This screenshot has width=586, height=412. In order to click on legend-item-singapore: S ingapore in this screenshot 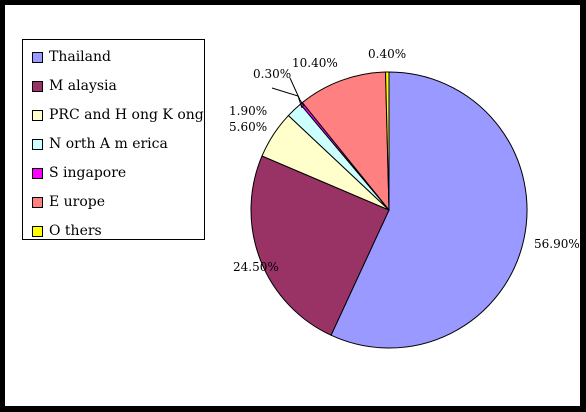, I will do `click(79, 173)`.